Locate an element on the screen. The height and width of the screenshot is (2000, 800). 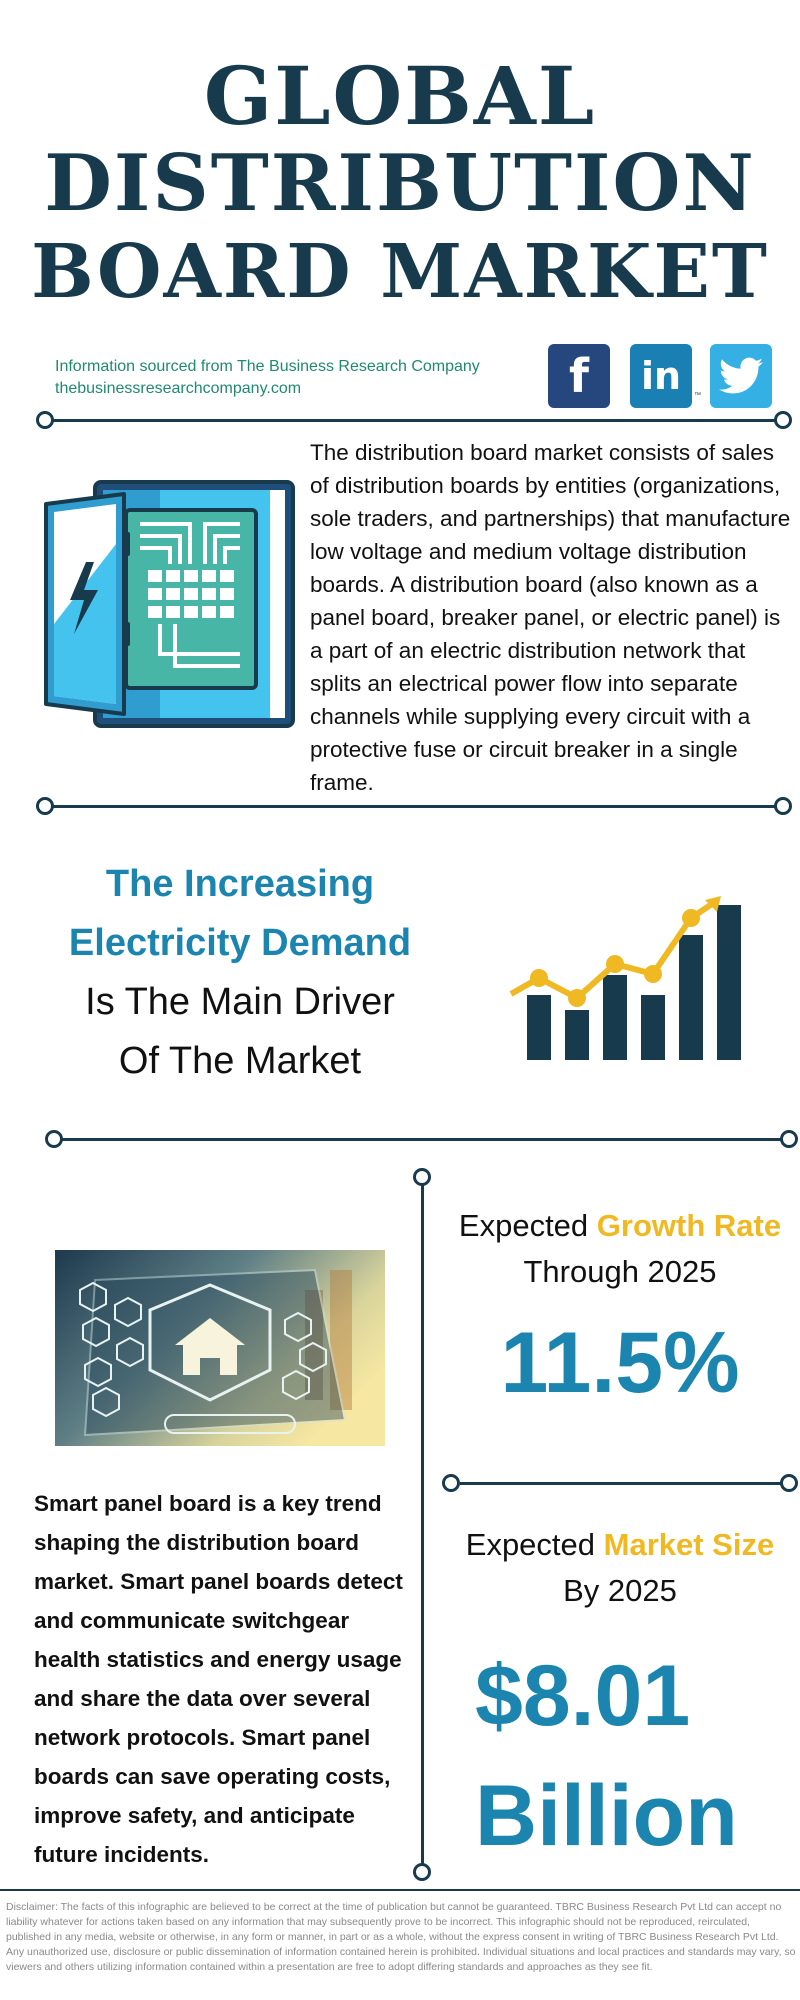
divider-3-right-dot is located at coordinates (789, 1139).